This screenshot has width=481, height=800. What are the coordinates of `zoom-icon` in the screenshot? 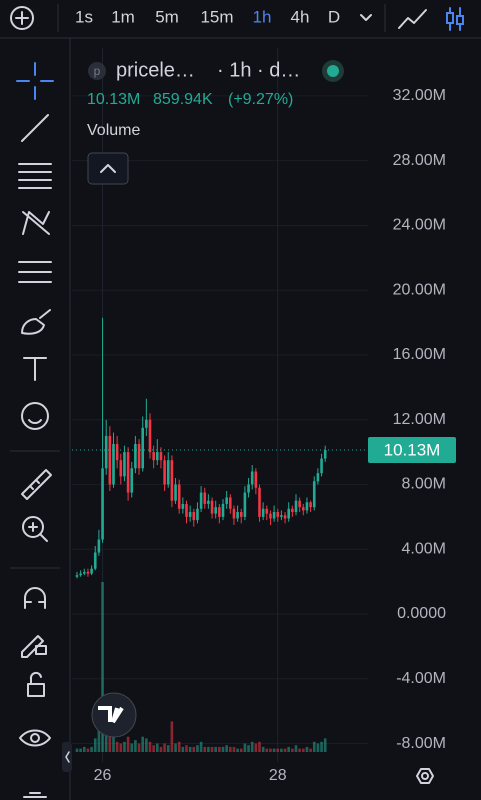 It's located at (38, 532).